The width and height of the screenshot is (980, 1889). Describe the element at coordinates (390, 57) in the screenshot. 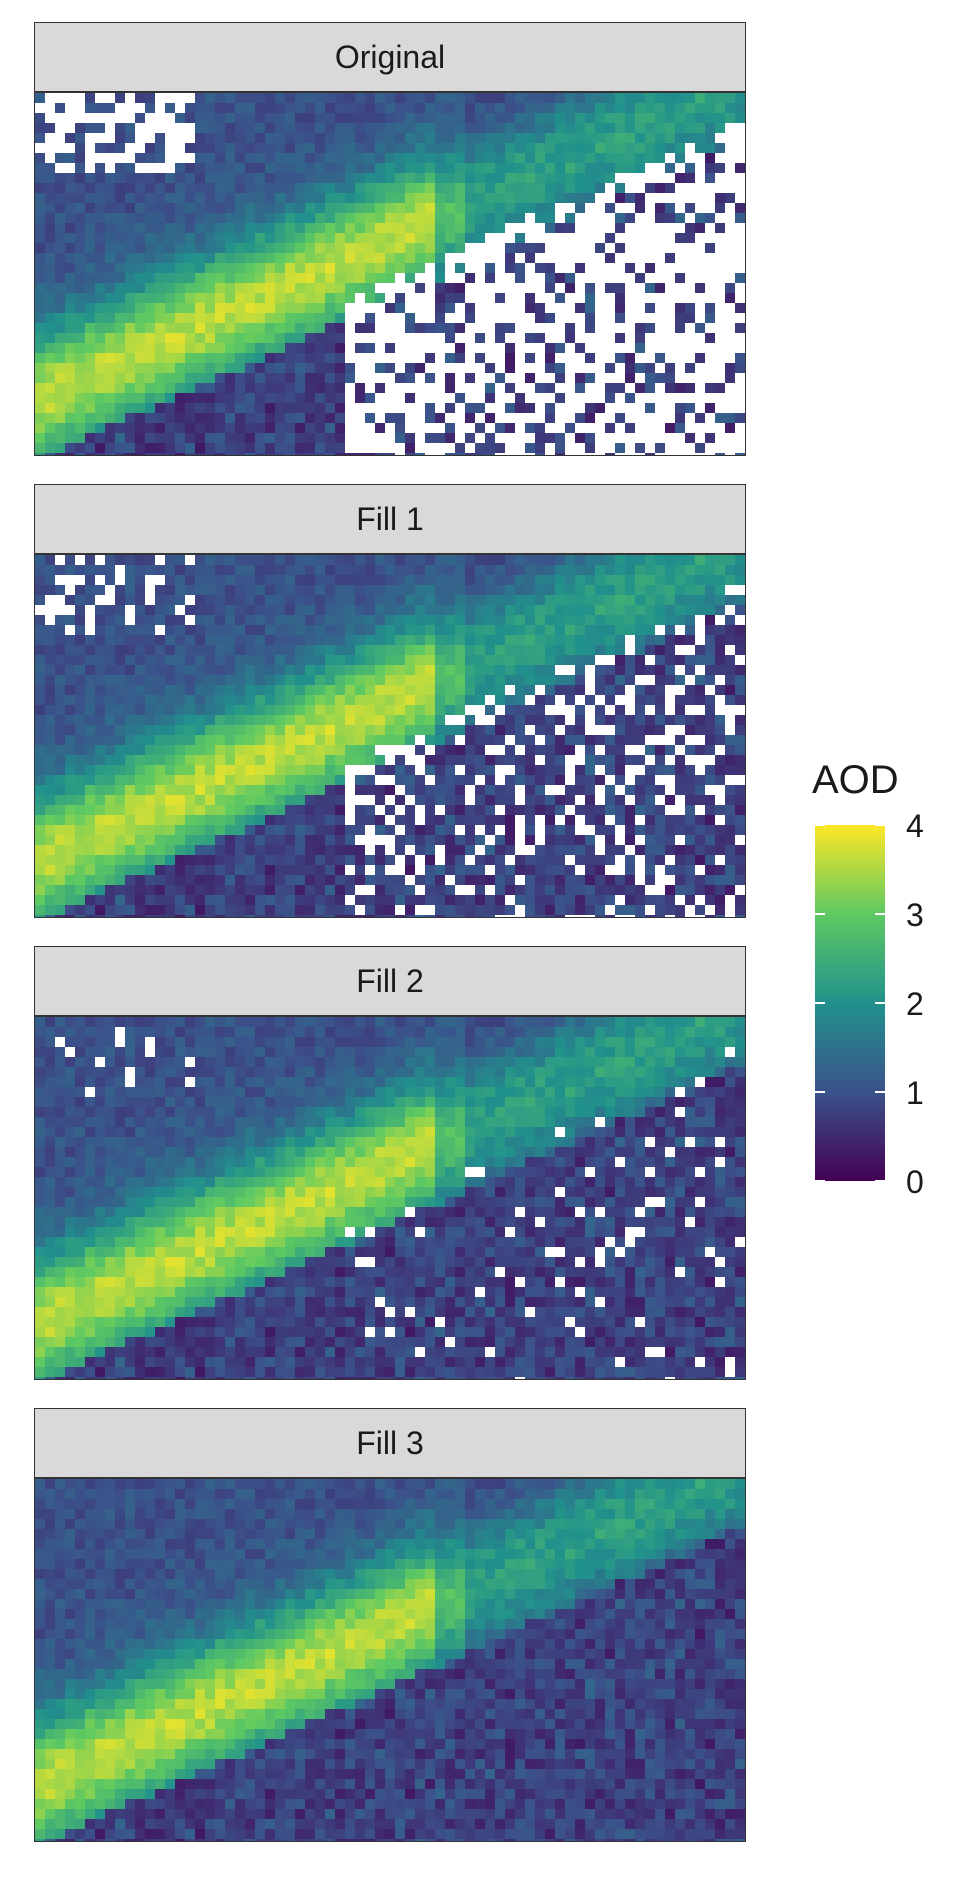

I see `facet-strip-original: Original` at that location.